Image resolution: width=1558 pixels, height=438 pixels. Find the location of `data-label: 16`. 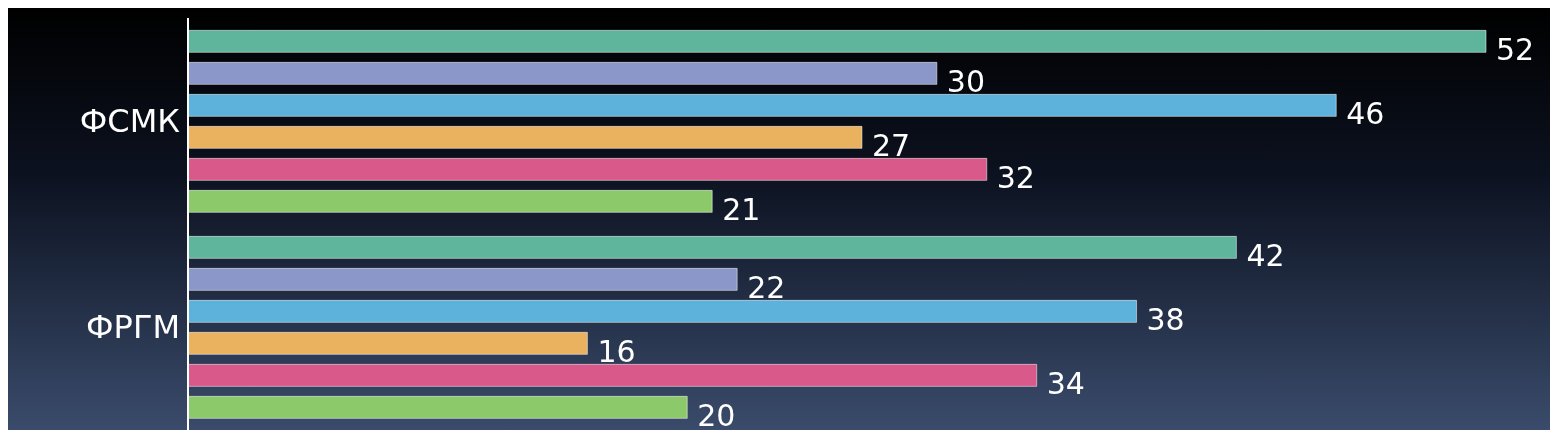

data-label: 16 is located at coordinates (616, 352).